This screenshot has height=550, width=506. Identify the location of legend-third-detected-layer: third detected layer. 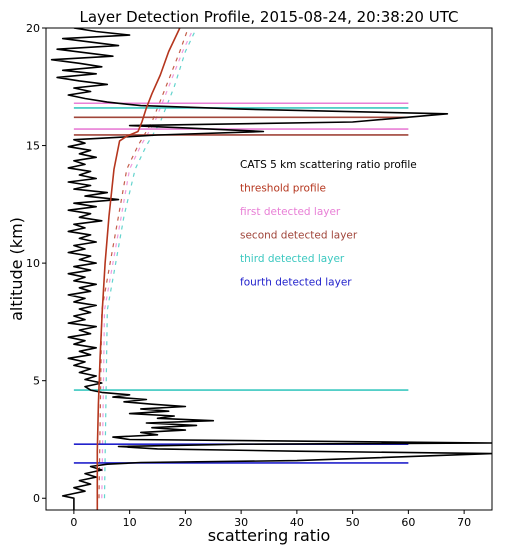
(292, 259).